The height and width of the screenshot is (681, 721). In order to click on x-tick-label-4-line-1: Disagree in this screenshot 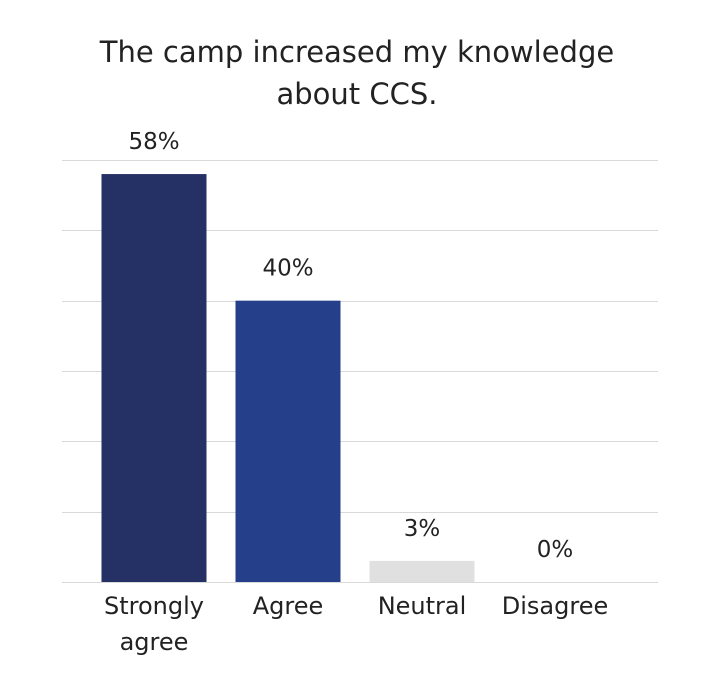, I will do `click(555, 606)`.